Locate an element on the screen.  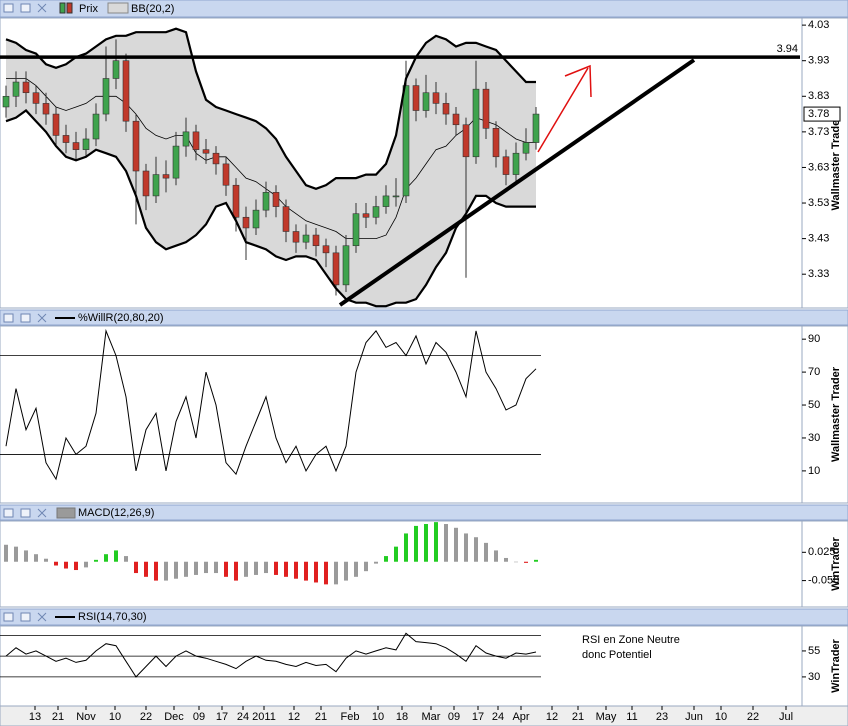
x-tick-label: 21 is located at coordinates (578, 717).